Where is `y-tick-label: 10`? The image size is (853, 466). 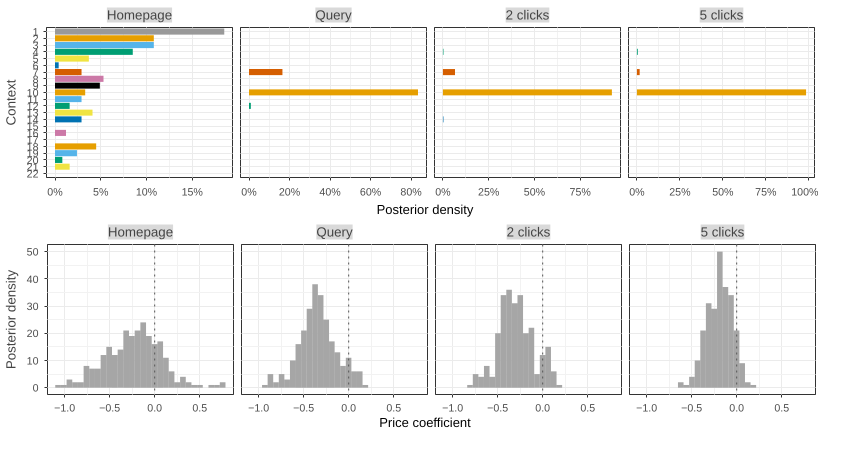 y-tick-label: 10 is located at coordinates (32, 361).